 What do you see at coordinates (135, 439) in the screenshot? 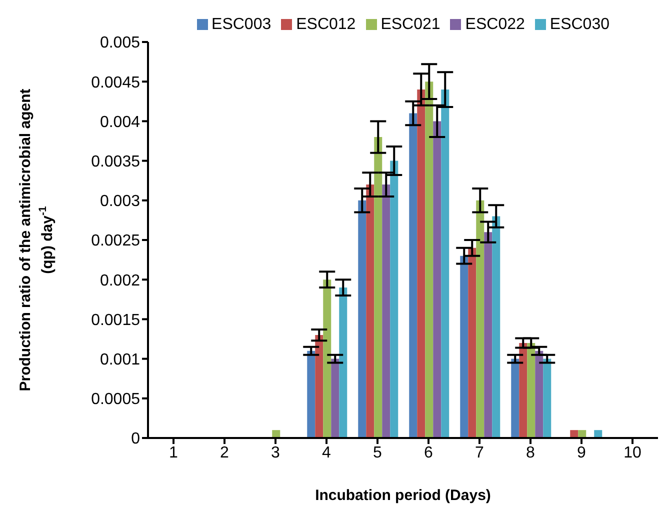
I see `y-tick-label: 0` at bounding box center [135, 439].